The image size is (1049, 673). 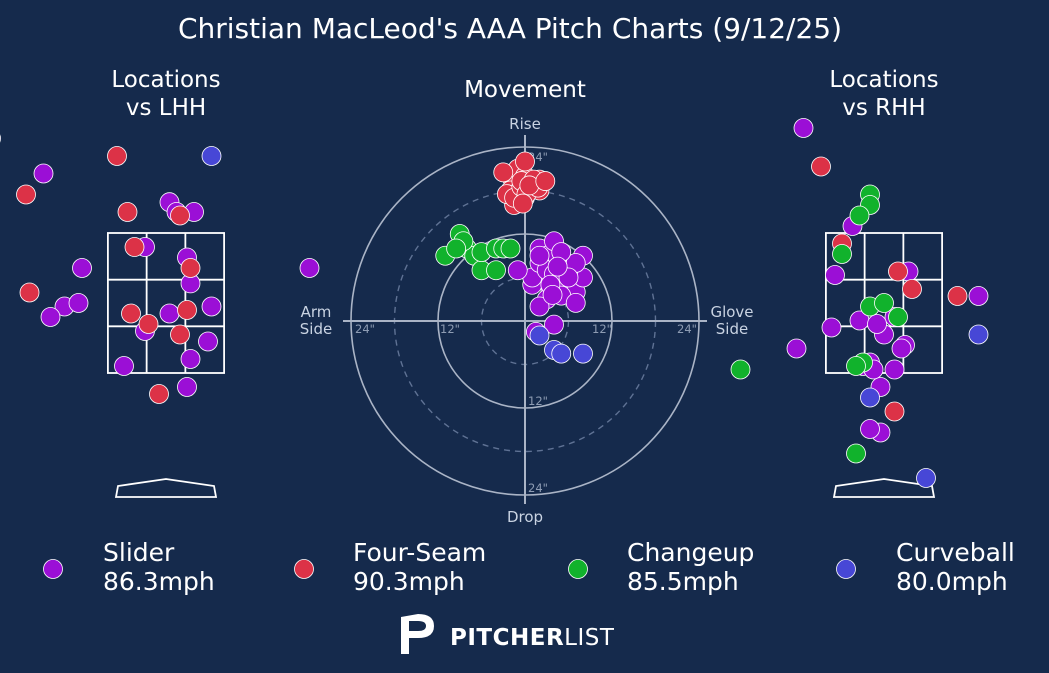 What do you see at coordinates (507, 638) in the screenshot?
I see `brand-bold-text: PITCHER` at bounding box center [507, 638].